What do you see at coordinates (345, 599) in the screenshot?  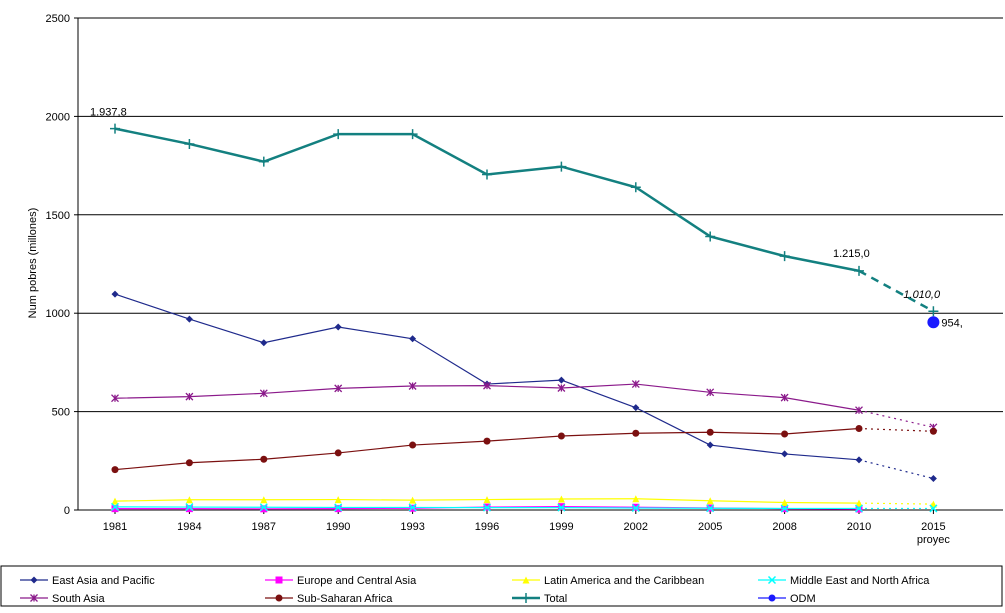 I see `legend-label: Sub-Saharan Africa` at bounding box center [345, 599].